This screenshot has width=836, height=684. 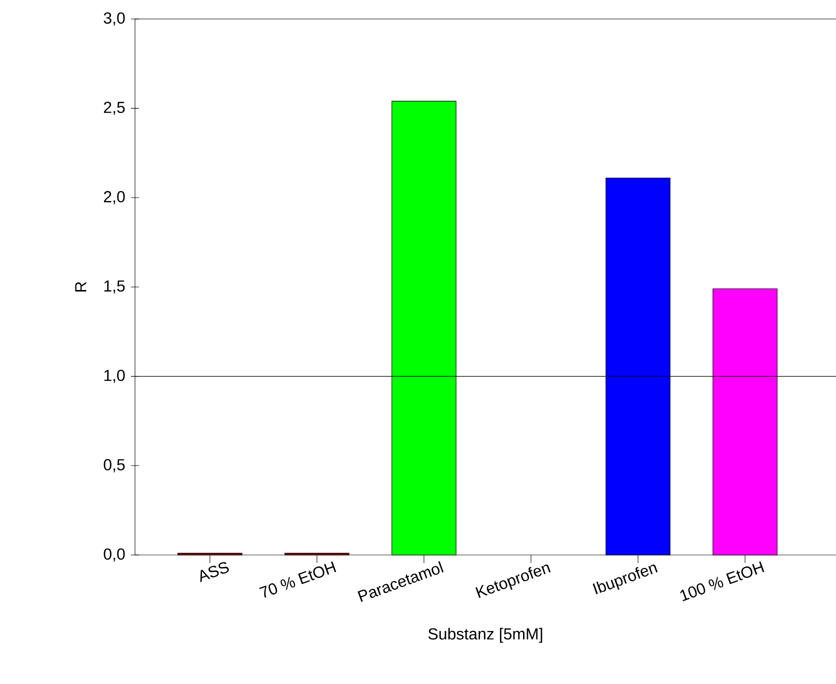 I want to click on y-tick-label: 1,5, so click(x=114, y=287).